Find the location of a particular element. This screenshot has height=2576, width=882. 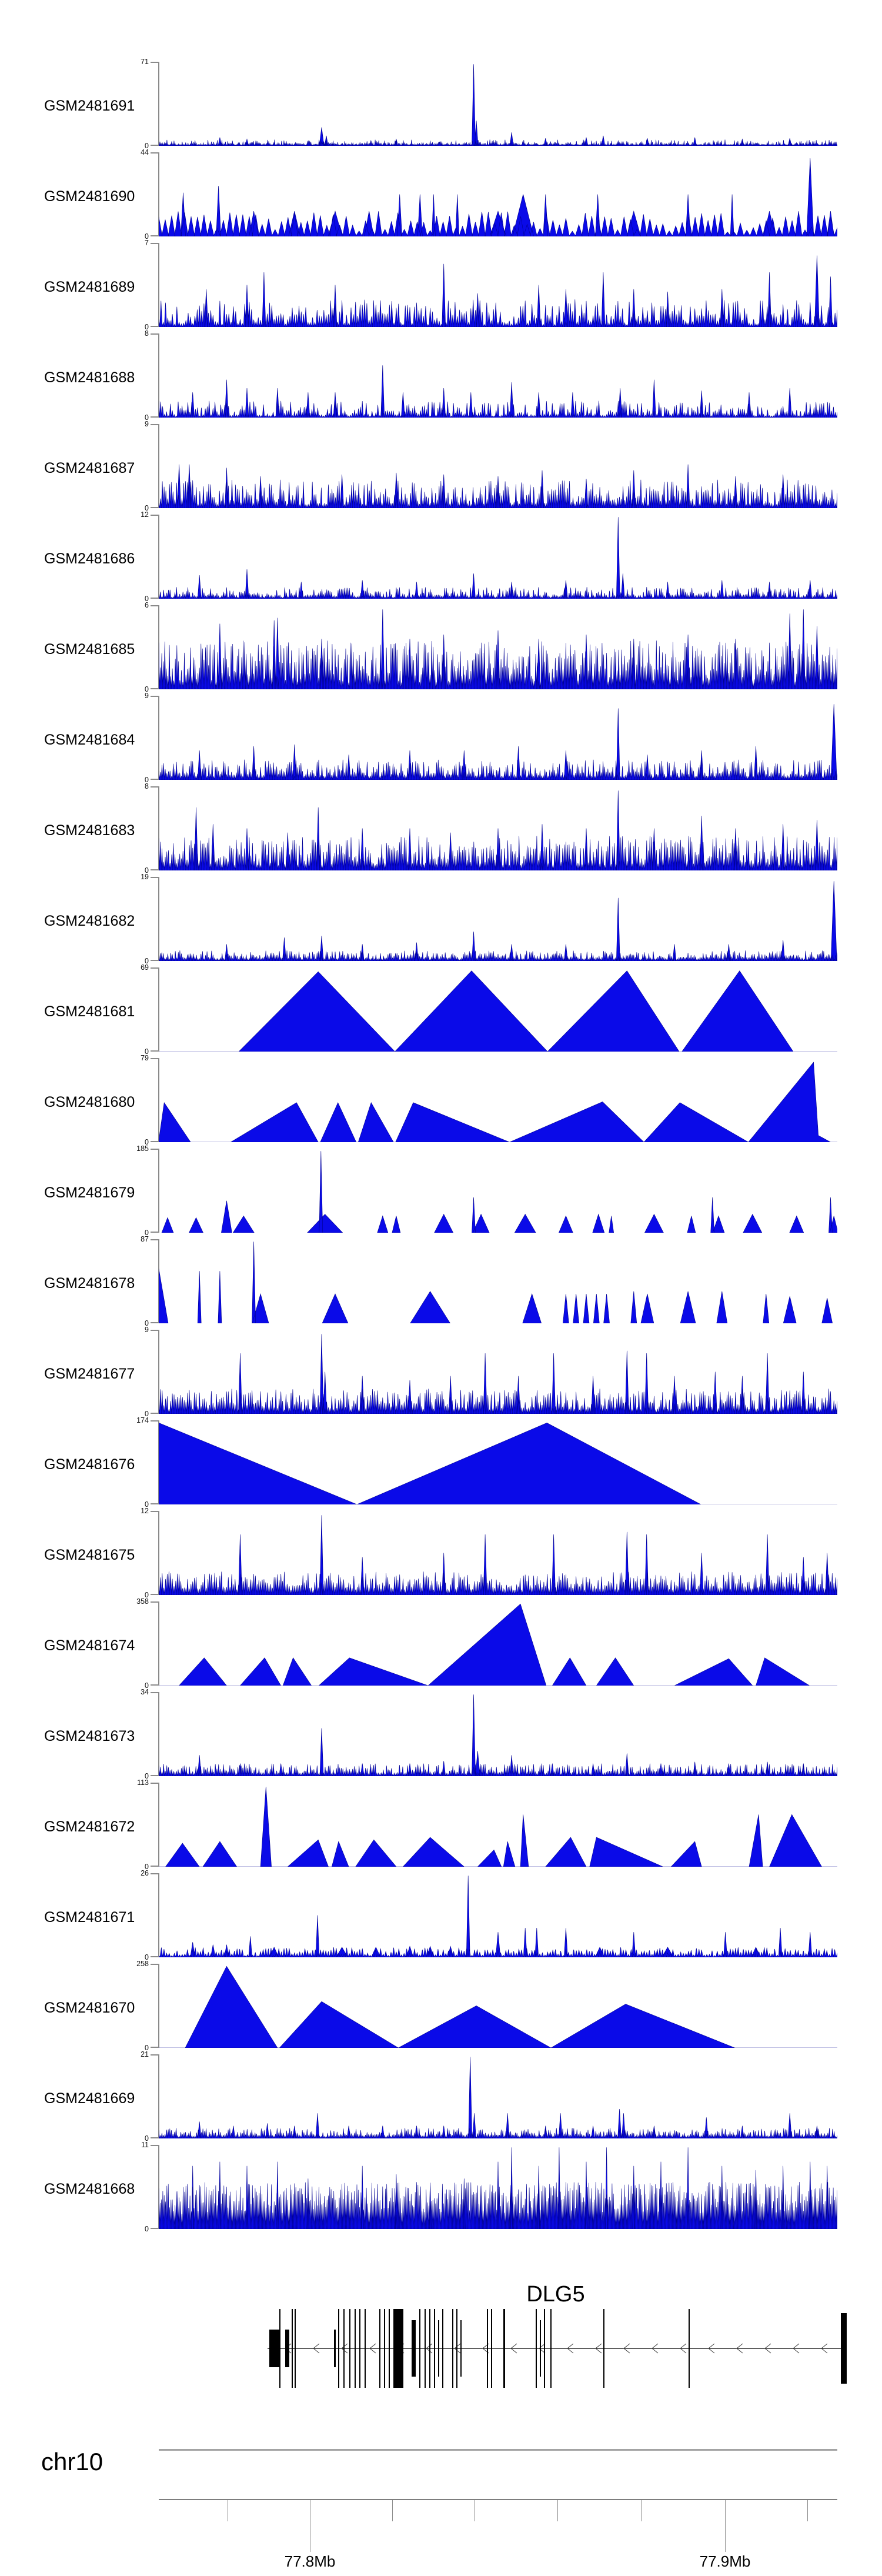

y-axis-max-label: 79 is located at coordinates (145, 1058).